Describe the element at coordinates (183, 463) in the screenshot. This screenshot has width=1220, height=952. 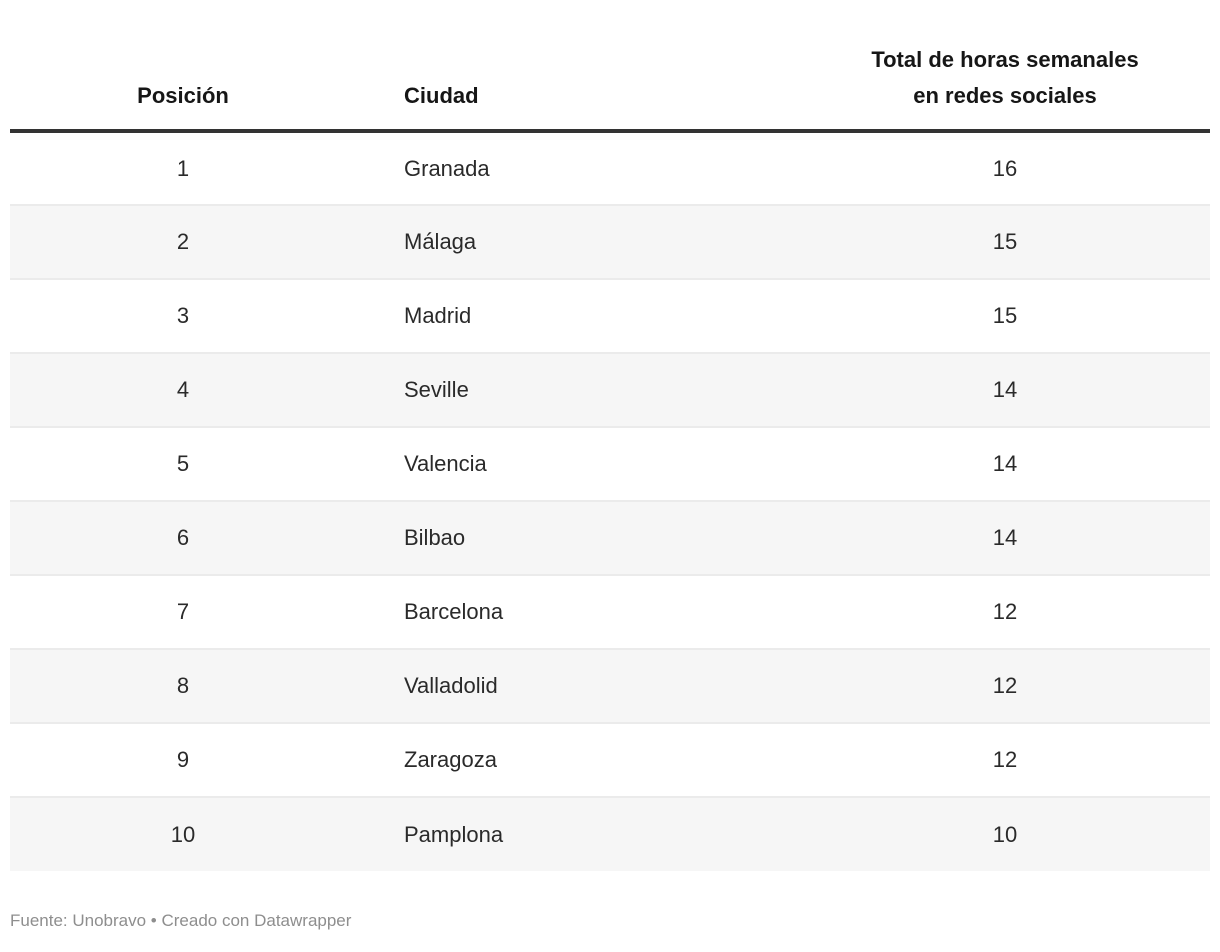
I see `cell-position: 5` at that location.